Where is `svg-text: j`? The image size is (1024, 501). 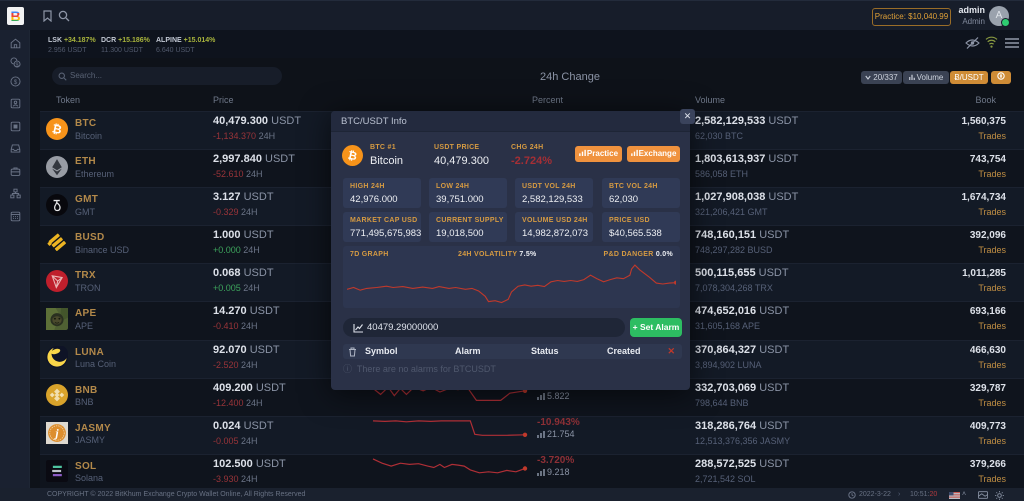
svg-text: j is located at coordinates (56, 433).